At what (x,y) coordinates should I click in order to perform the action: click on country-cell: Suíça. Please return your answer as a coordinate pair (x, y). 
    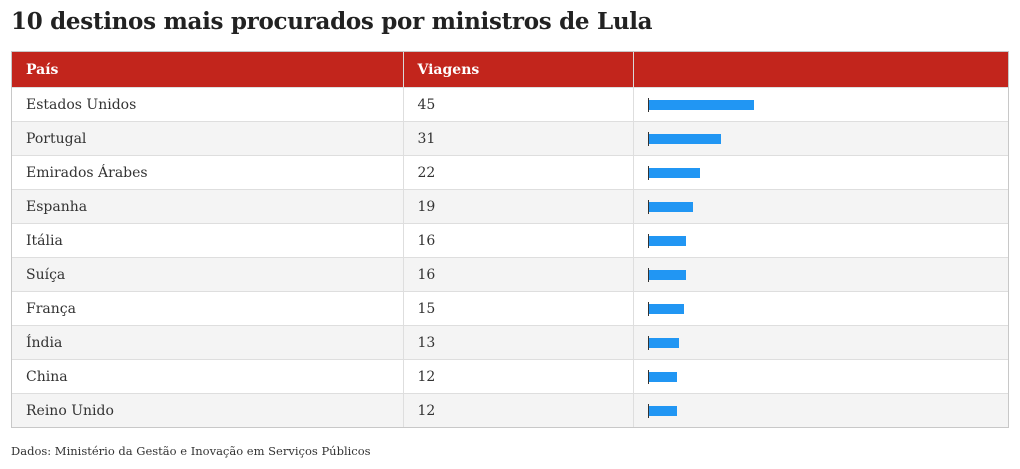
    Looking at the image, I should click on (208, 274).